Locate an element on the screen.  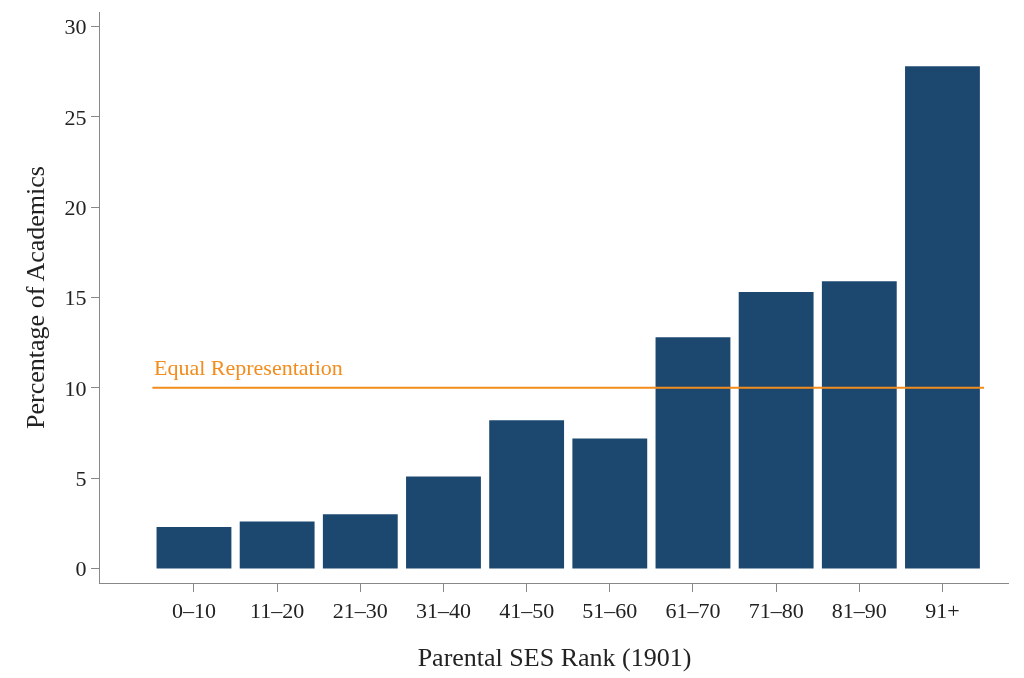
y-tick-label: 0 is located at coordinates (81, 569).